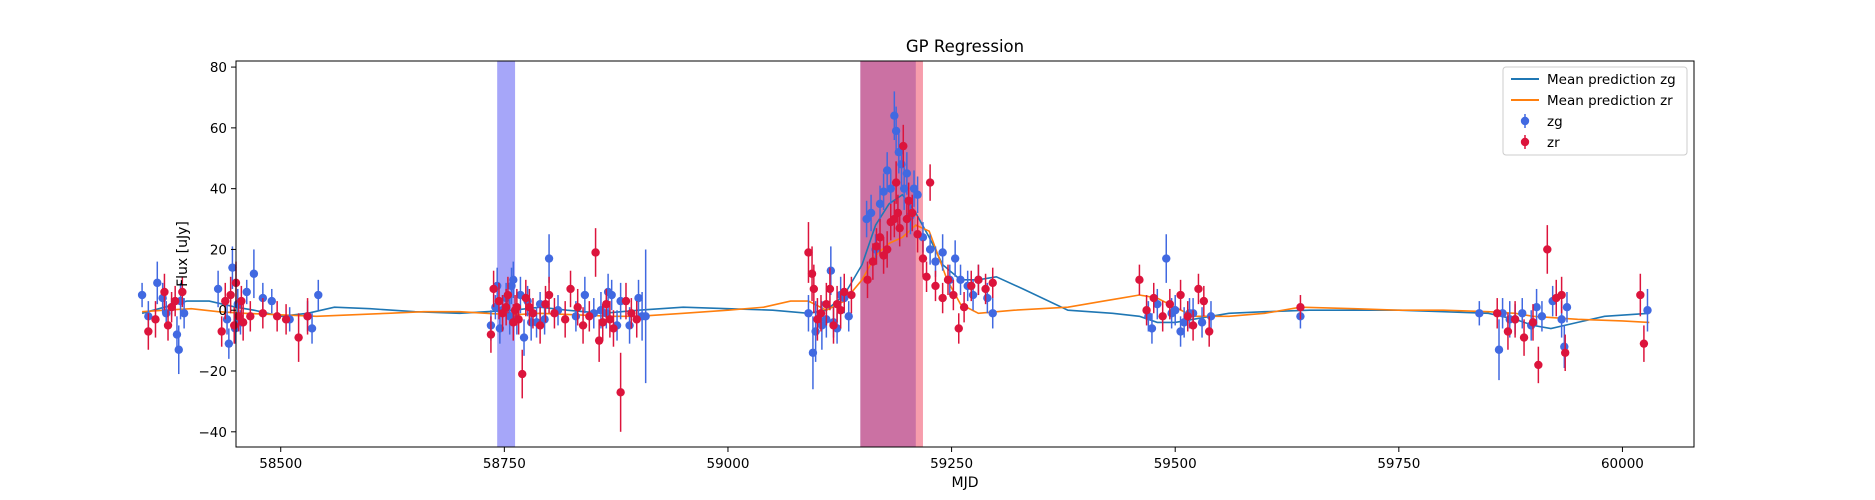  What do you see at coordinates (1595, 111) in the screenshot?
I see `legend: Mean prediction zg Mean prediction zr zg zr` at bounding box center [1595, 111].